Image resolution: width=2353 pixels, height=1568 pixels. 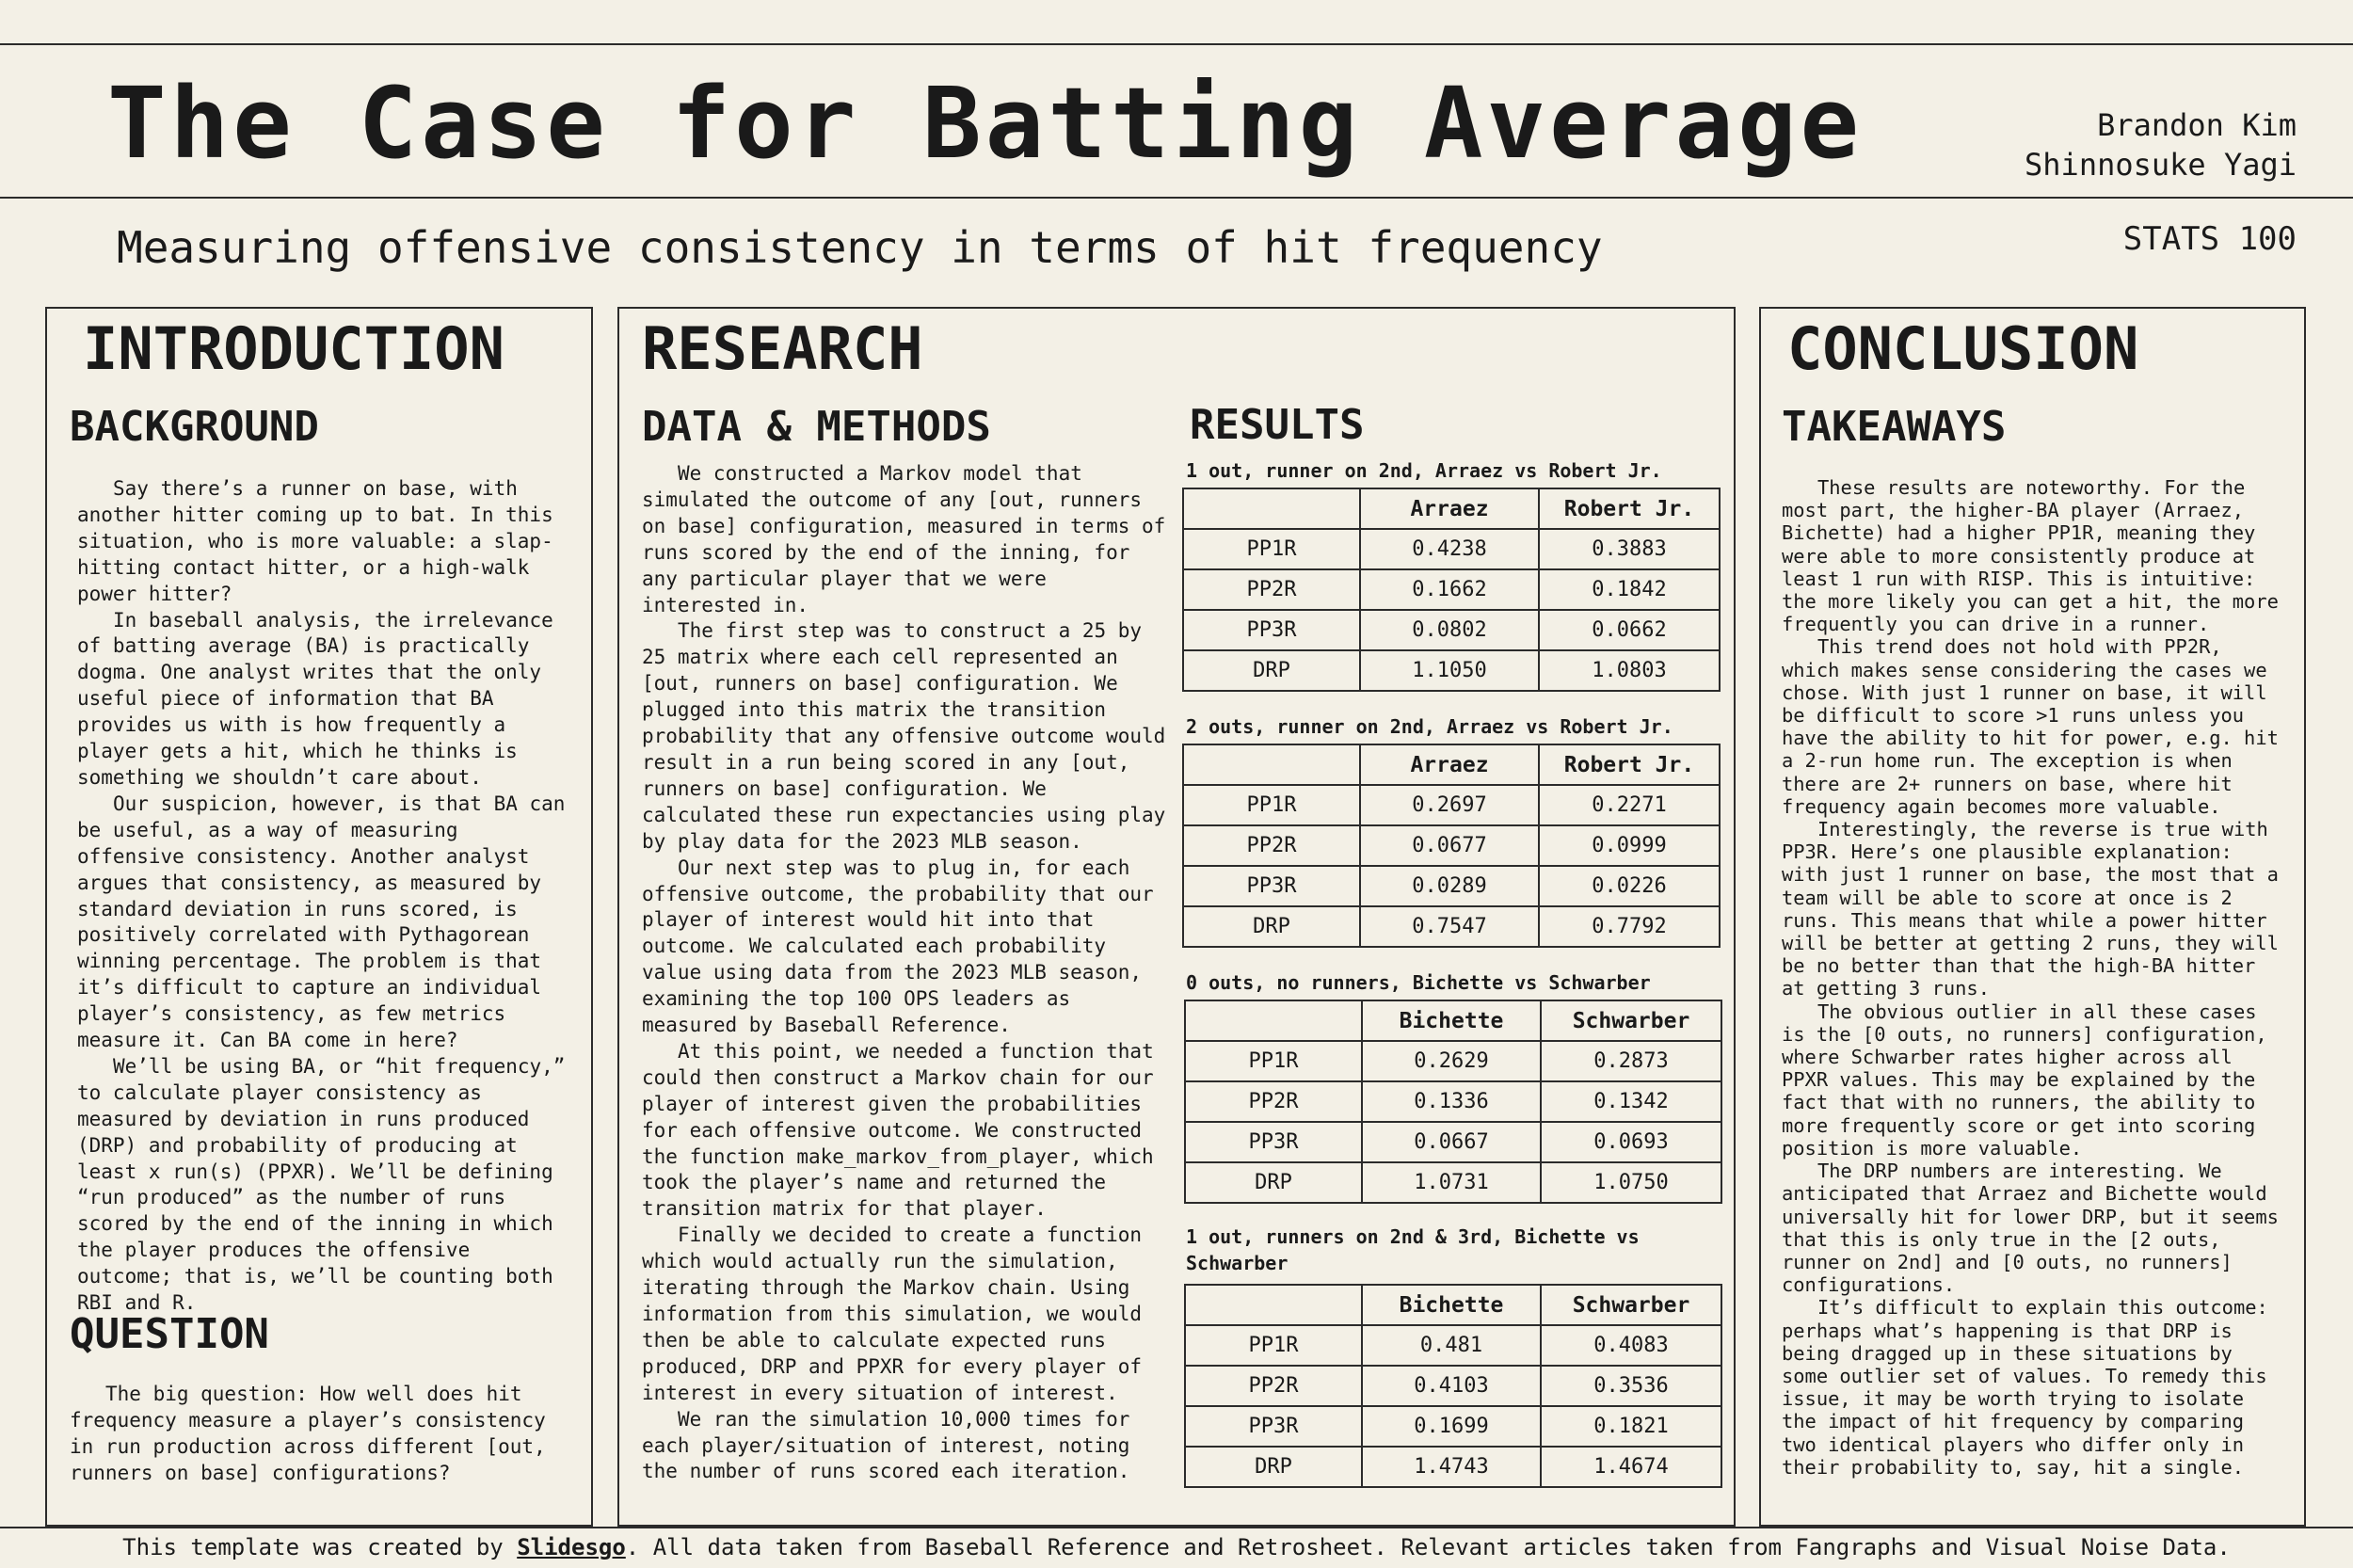 What do you see at coordinates (1963, 348) in the screenshot?
I see `conclusion-heading: CONCLUSION` at bounding box center [1963, 348].